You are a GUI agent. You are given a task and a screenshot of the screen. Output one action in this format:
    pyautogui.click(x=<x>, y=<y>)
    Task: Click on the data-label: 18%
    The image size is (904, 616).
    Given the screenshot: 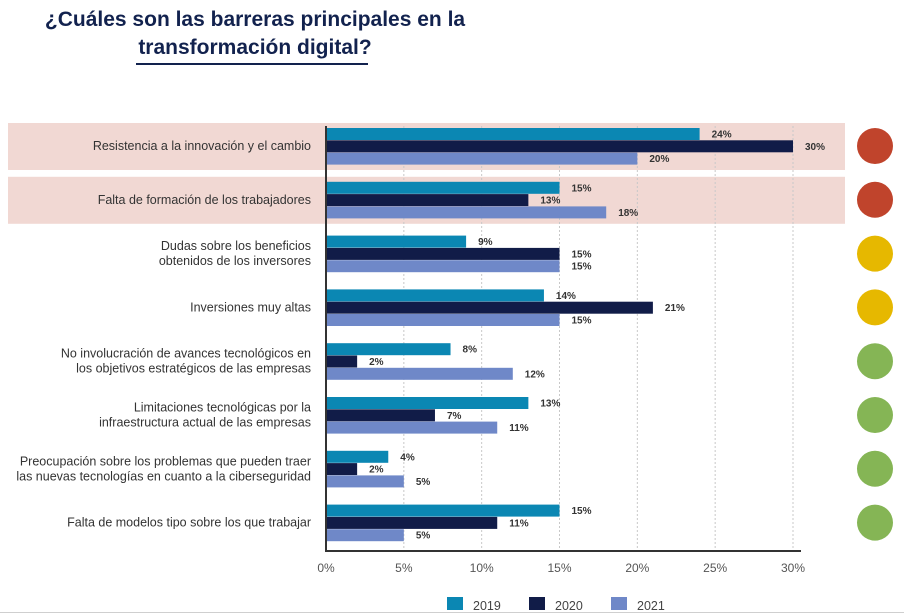 What is the action you would take?
    pyautogui.click(x=628, y=213)
    